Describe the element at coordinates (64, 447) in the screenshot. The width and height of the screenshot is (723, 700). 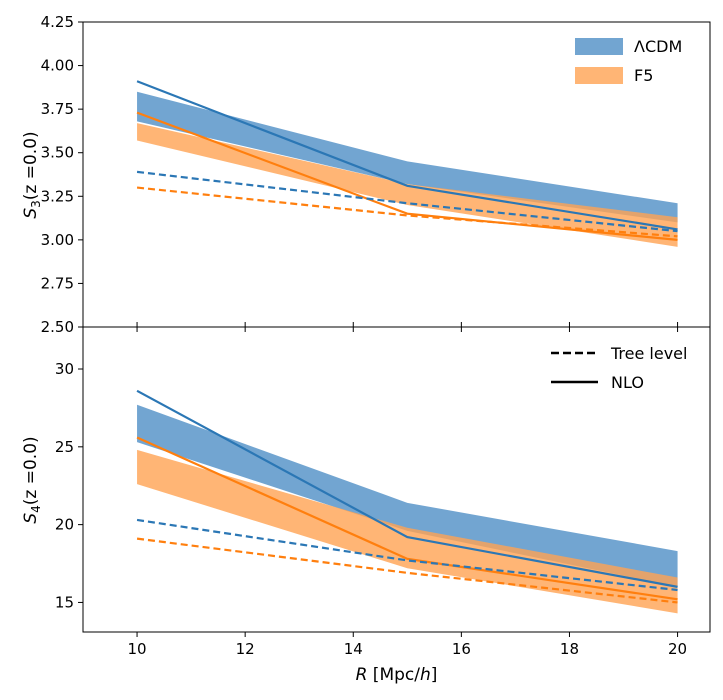
I see `y-tick-label: 25` at that location.